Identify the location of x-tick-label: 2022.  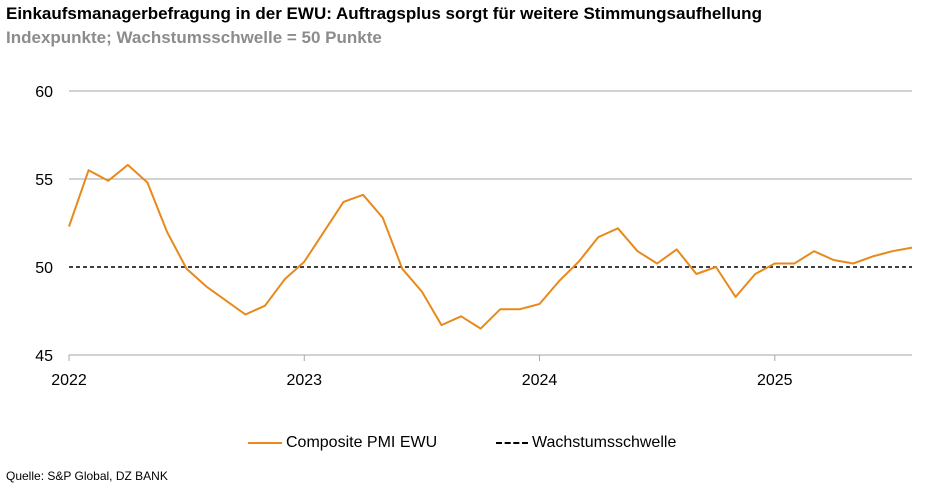
(69, 380).